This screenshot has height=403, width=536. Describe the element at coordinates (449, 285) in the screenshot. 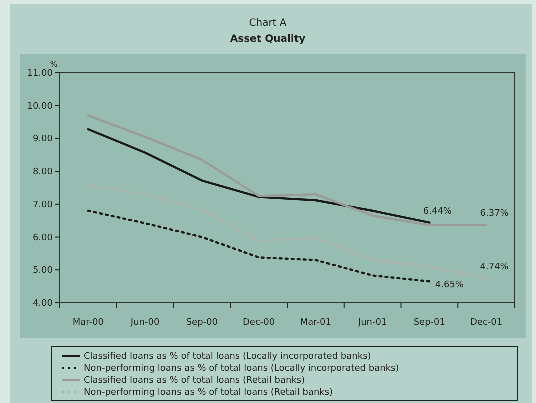

I see `data-label: 4.65%` at that location.